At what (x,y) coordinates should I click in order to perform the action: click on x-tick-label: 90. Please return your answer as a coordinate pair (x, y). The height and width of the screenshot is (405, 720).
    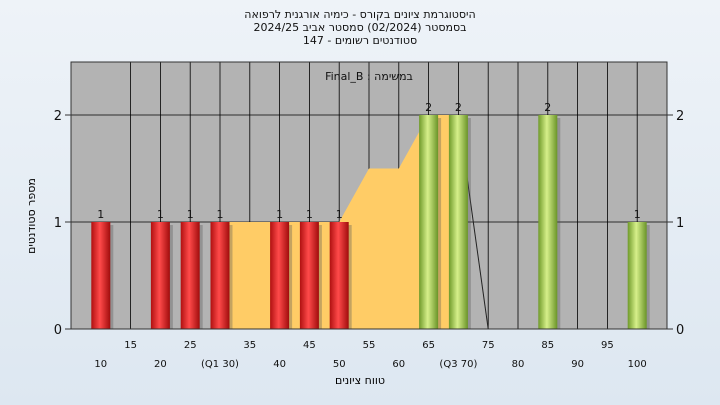
    Looking at the image, I should click on (577, 364).